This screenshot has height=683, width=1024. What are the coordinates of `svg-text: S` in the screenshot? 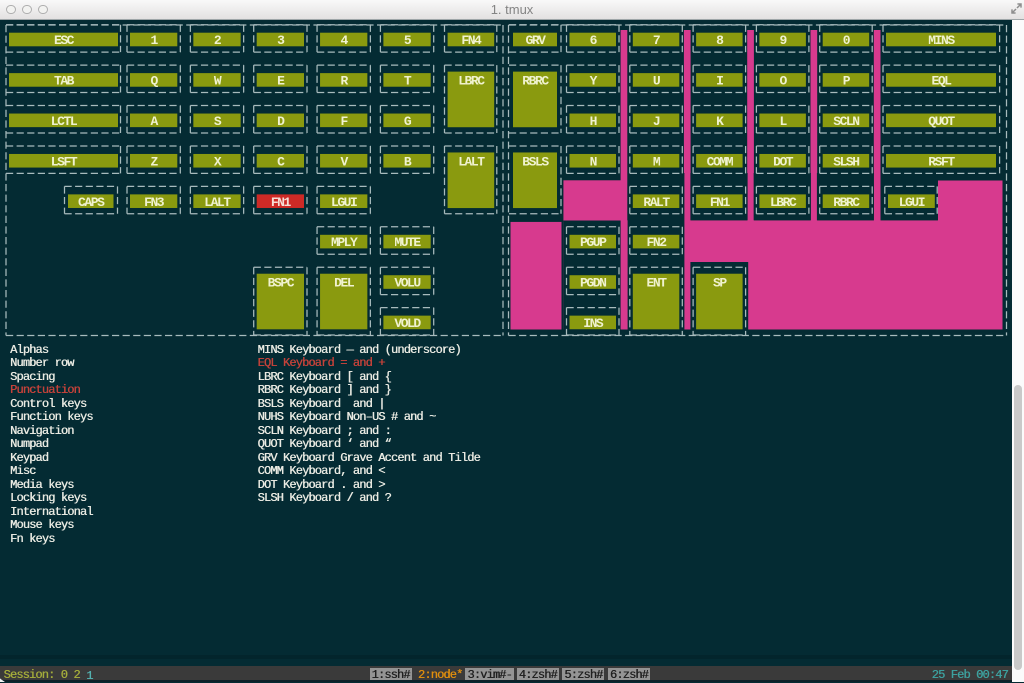 It's located at (218, 121).